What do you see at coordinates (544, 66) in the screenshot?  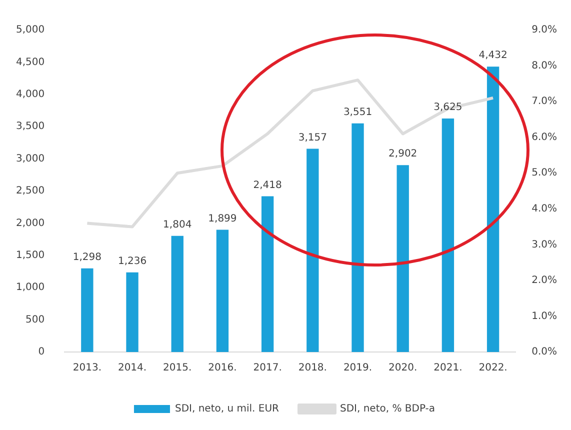 I see `y2-tick-label: 8.0%` at bounding box center [544, 66].